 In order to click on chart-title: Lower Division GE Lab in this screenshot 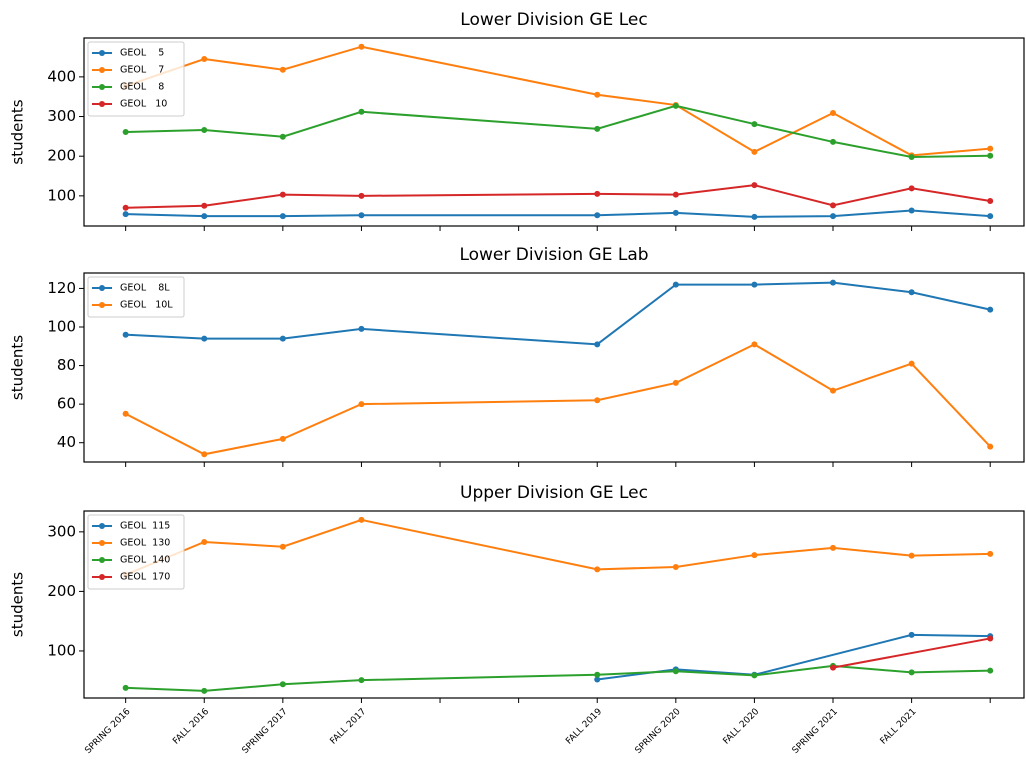, I will do `click(553, 255)`.